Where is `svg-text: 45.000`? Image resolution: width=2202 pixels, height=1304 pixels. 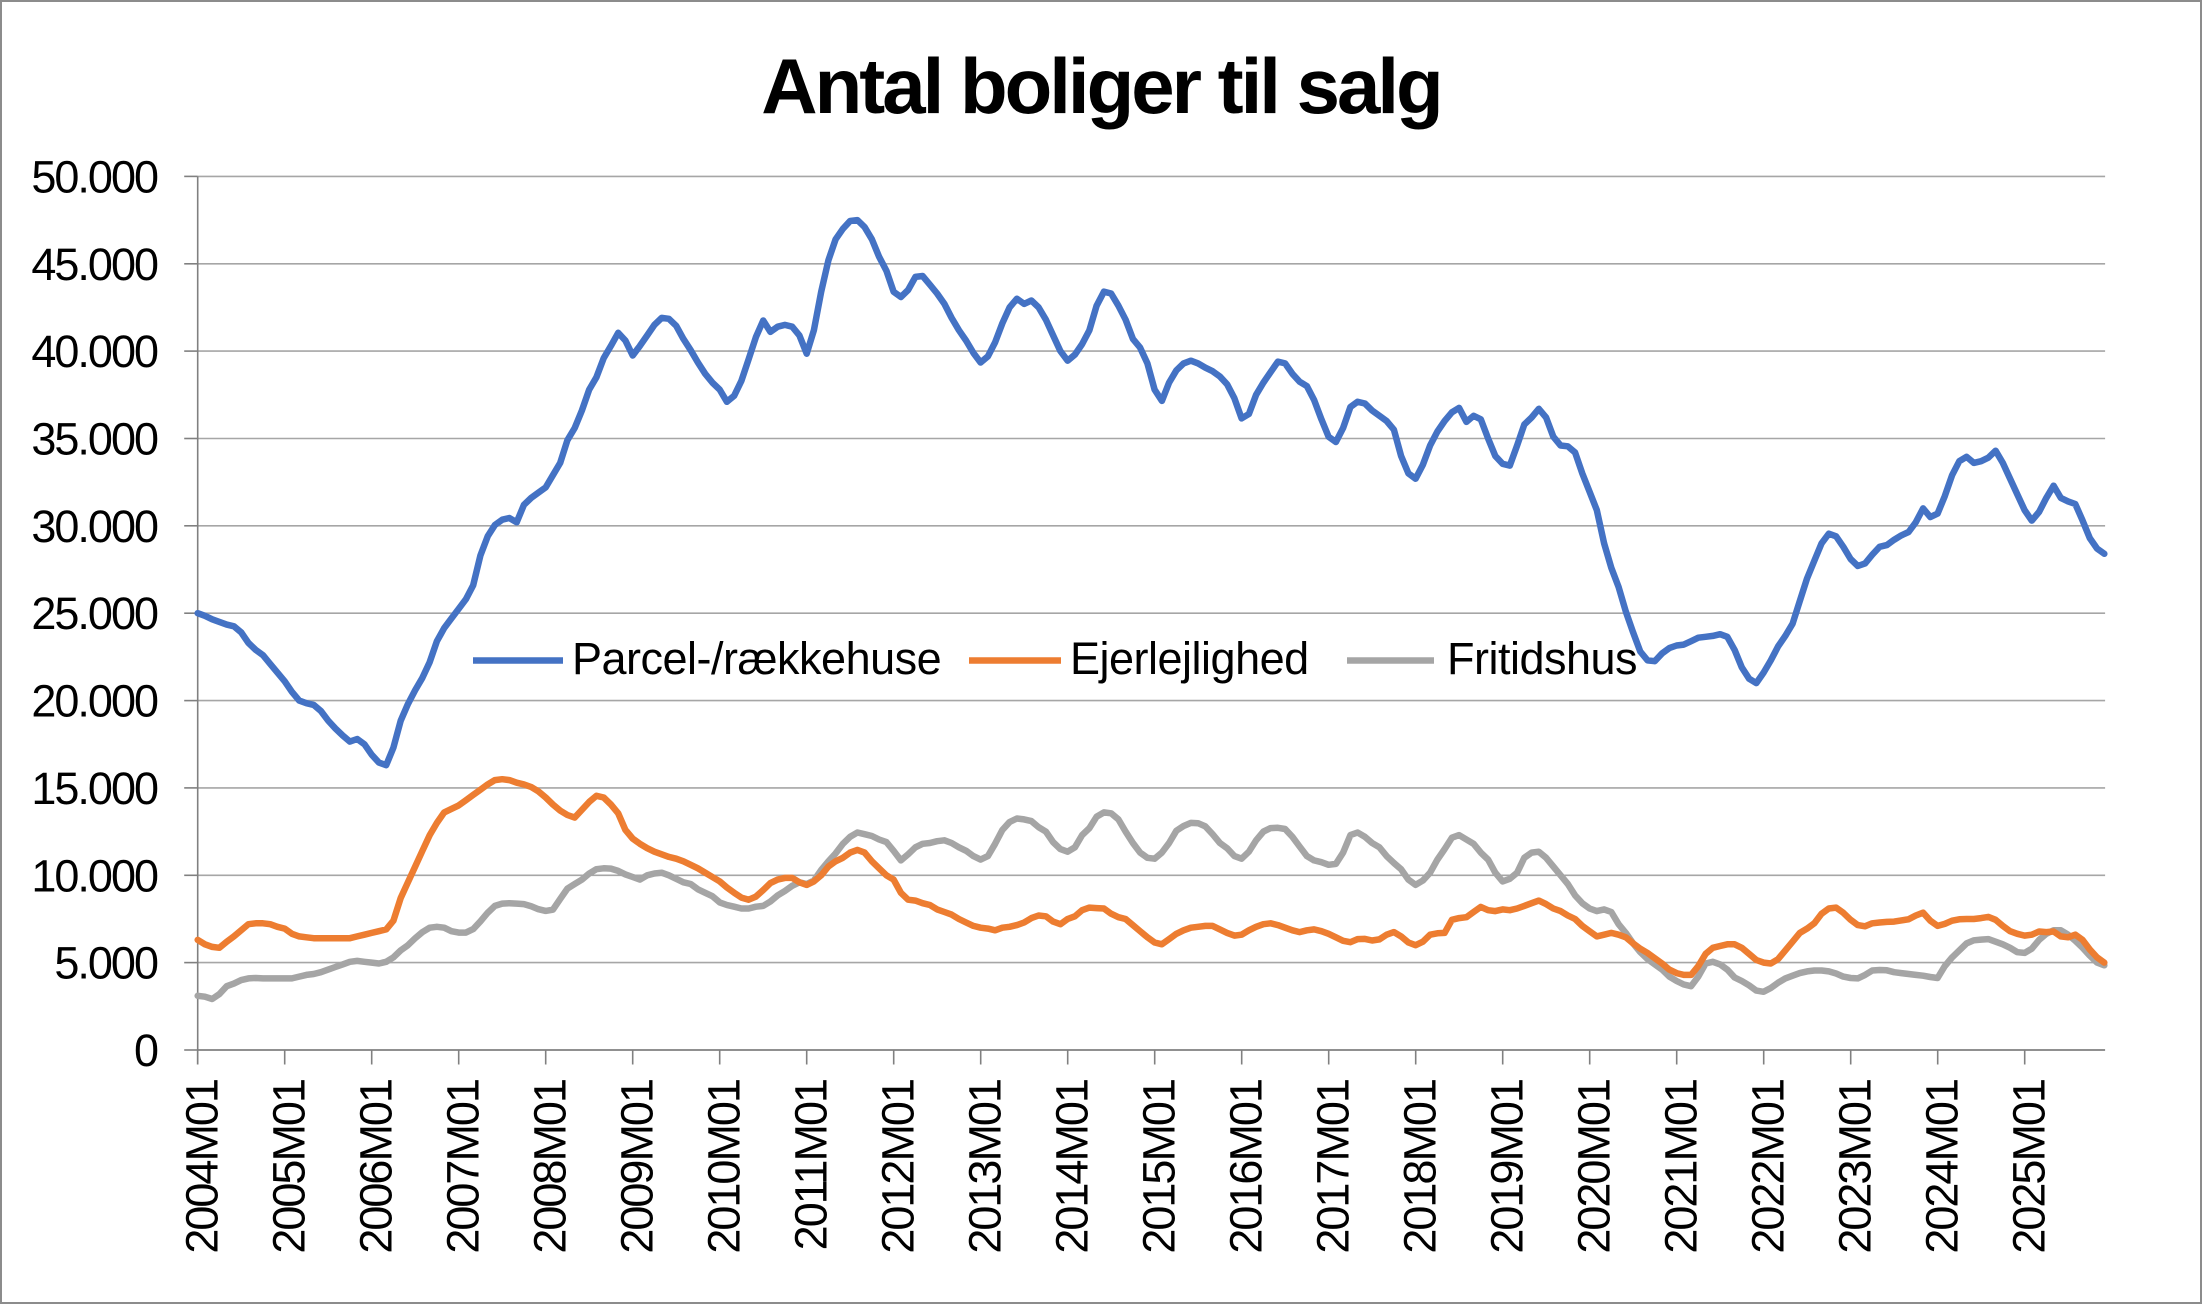
svg-text: 45.000 is located at coordinates (94, 264).